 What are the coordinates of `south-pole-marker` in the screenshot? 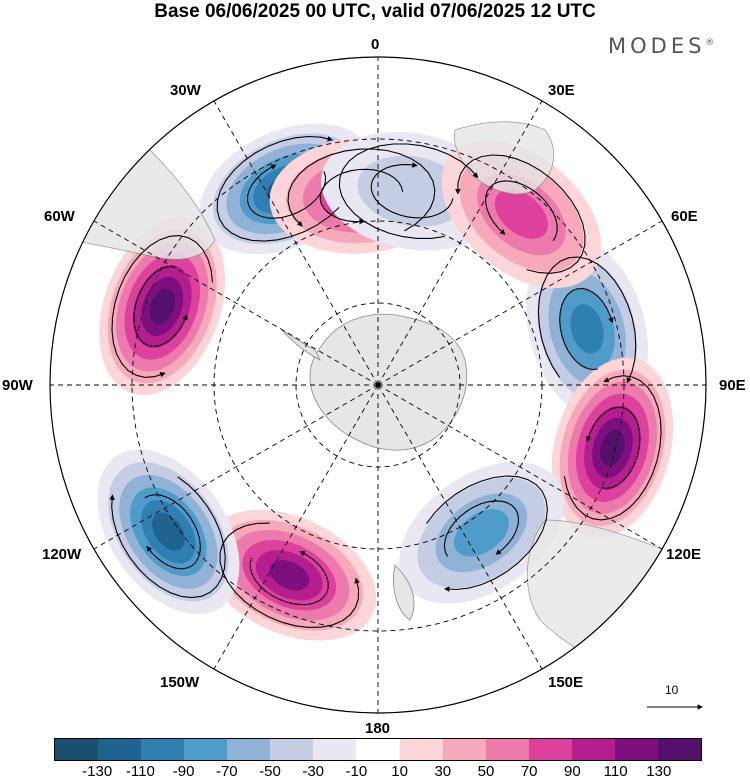 It's located at (378, 385).